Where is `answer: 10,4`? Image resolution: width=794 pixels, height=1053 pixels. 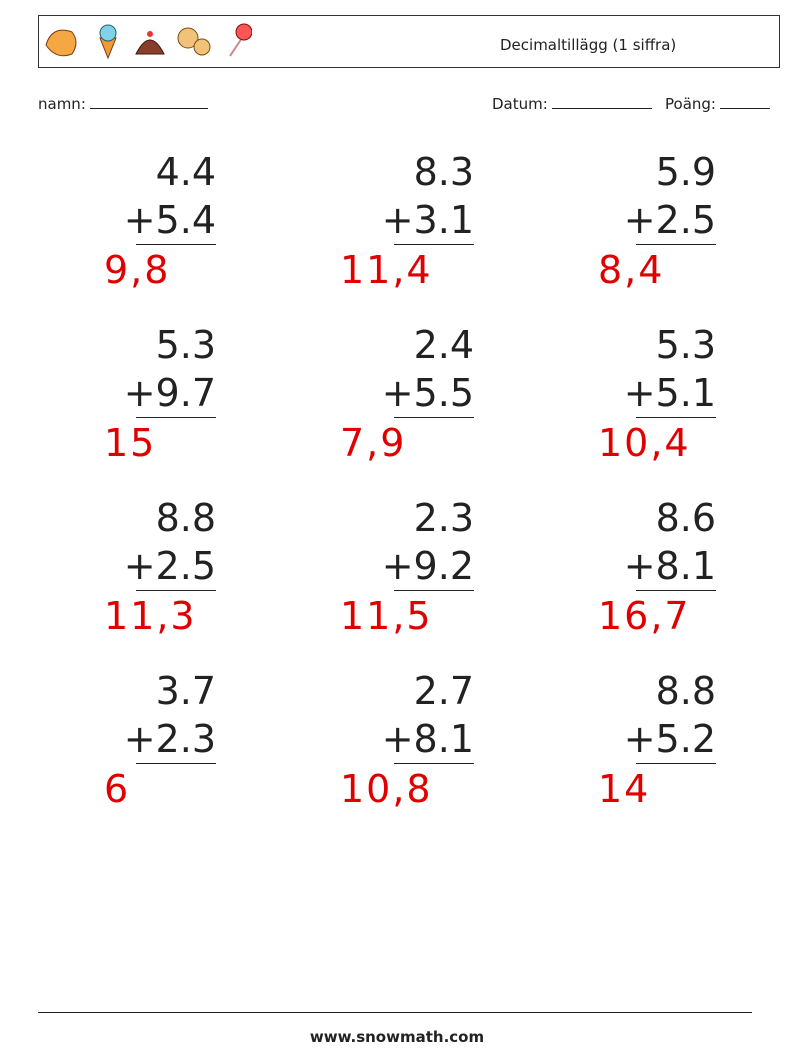
answer: 10,4 is located at coordinates (644, 443).